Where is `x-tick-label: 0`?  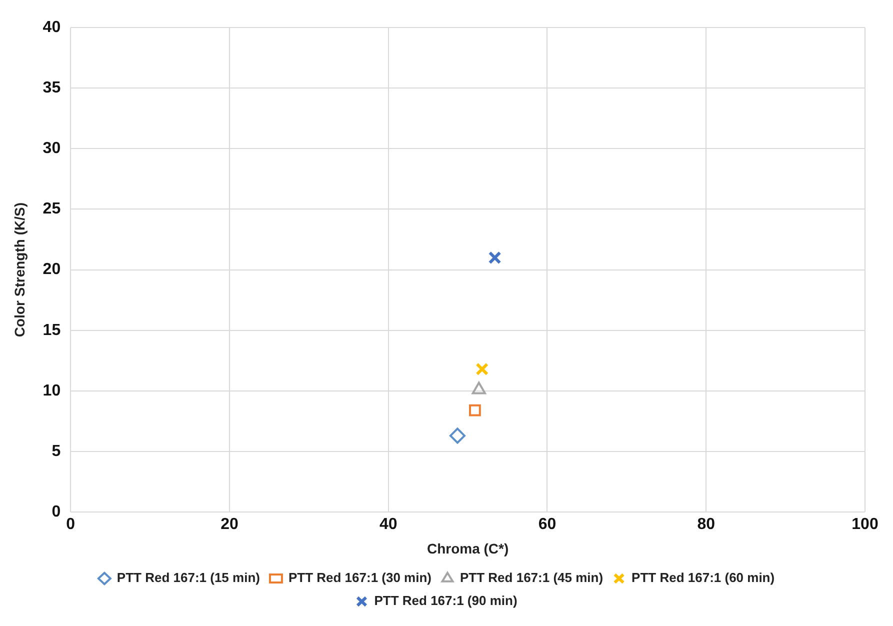
x-tick-label: 0 is located at coordinates (71, 525).